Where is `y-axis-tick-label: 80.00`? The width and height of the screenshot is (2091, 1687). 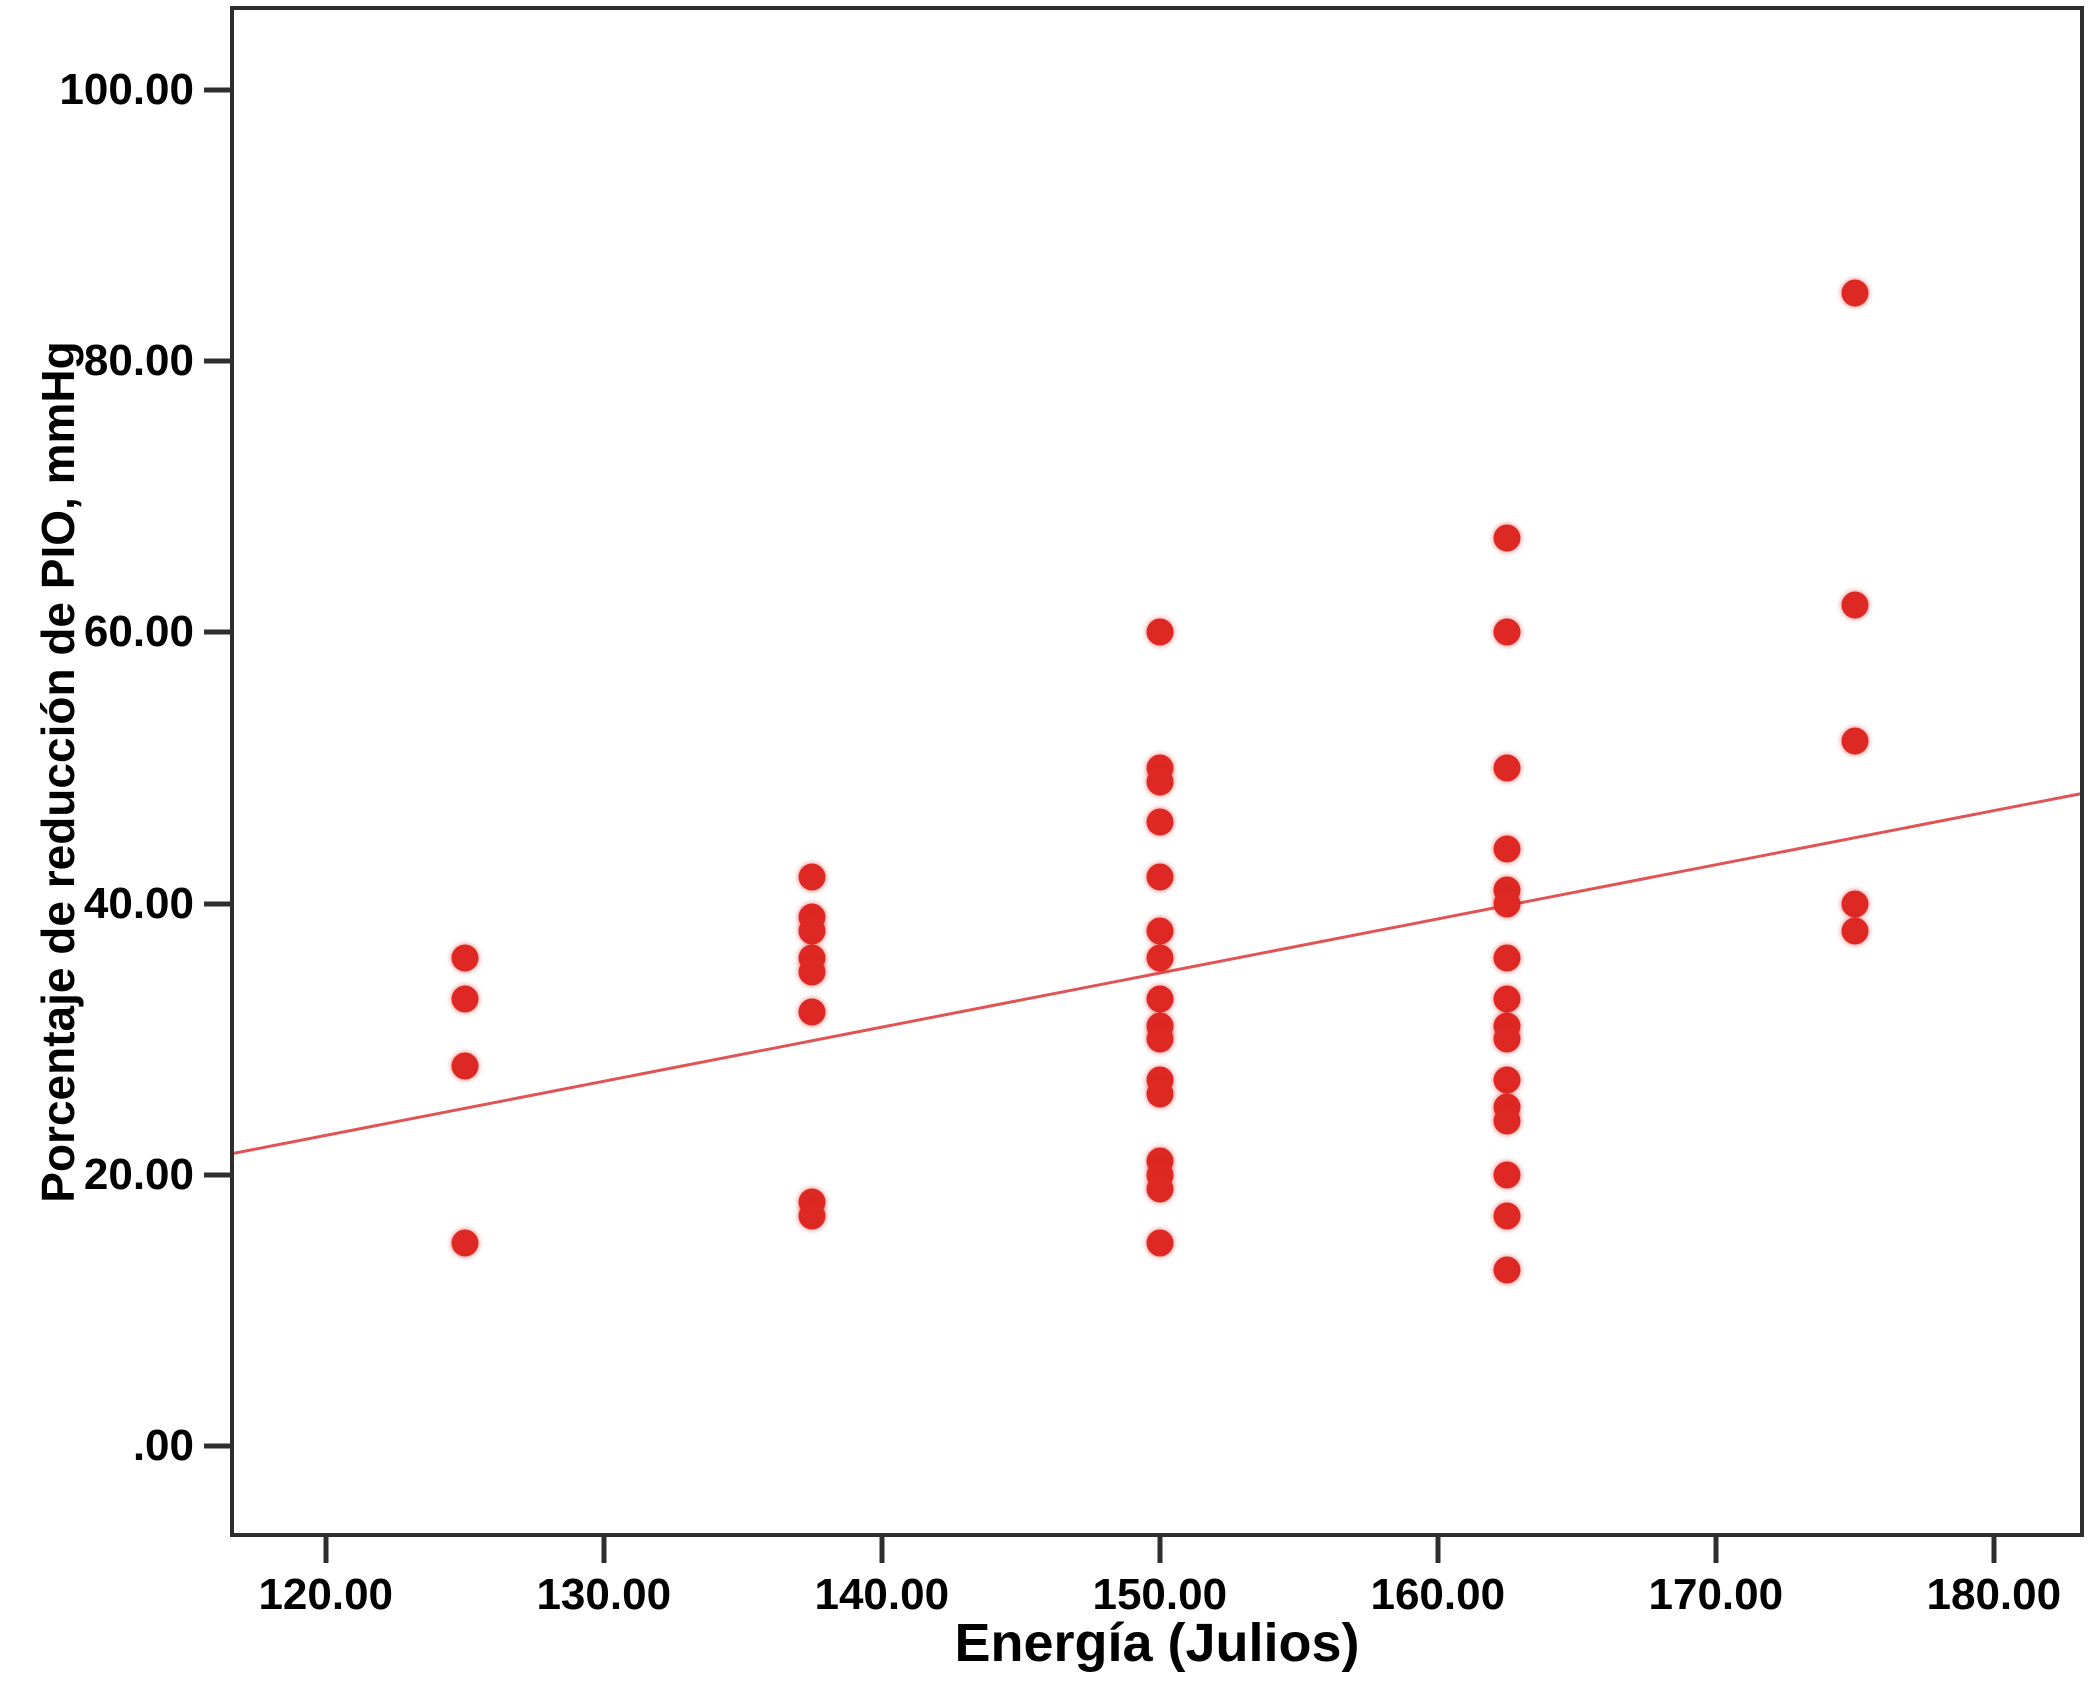 y-axis-tick-label: 80.00 is located at coordinates (138, 361).